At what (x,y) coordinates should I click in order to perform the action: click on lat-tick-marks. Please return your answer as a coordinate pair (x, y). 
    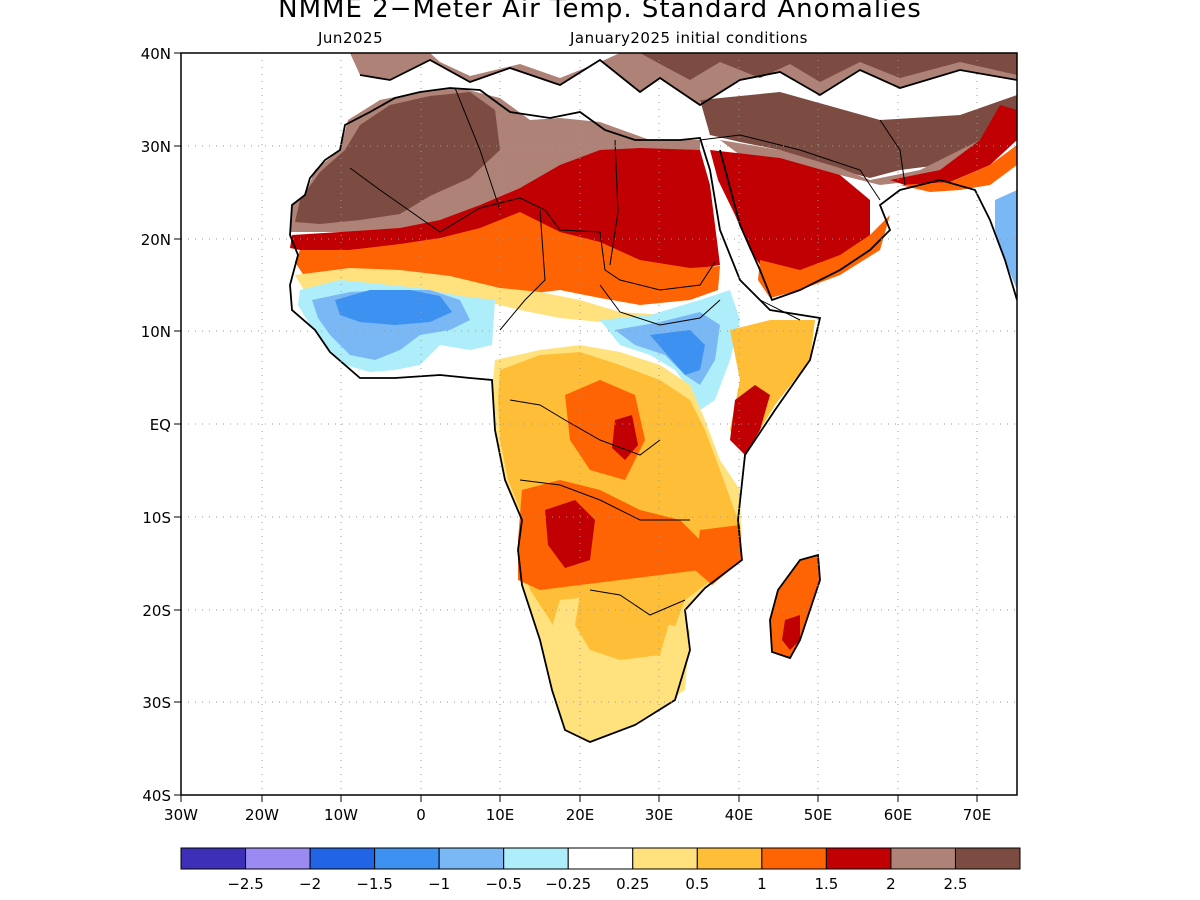
    Looking at the image, I should click on (177, 424).